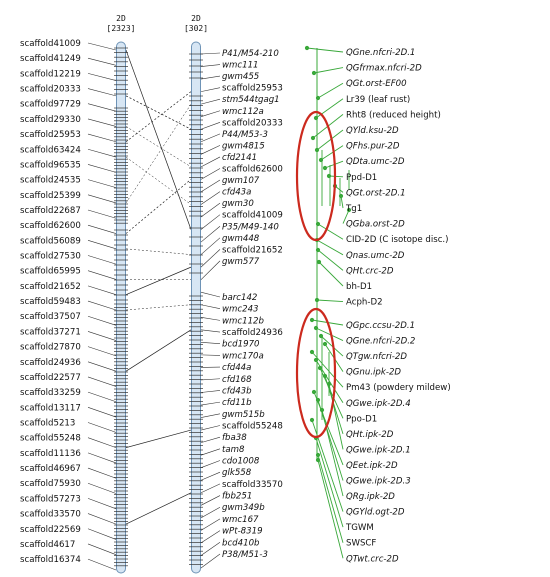 Image resolution: width=550 pixels, height=577 pixels. Describe the element at coordinates (361, 544) in the screenshot. I see `trait-label: SWSCF` at that location.